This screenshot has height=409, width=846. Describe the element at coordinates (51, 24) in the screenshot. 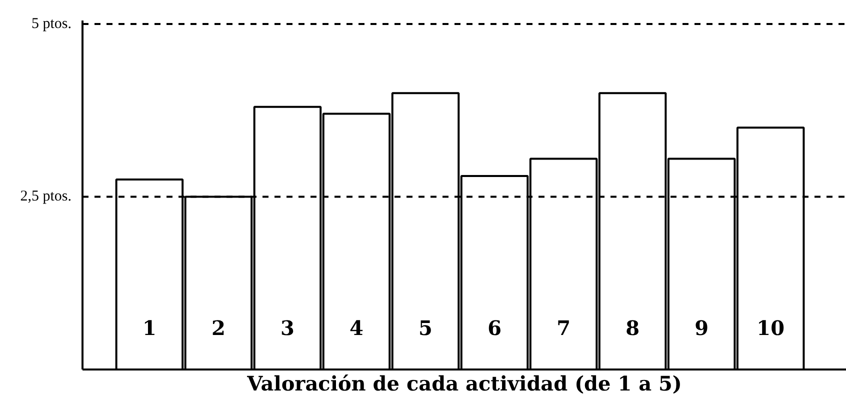

I see `y-tick-label: 5 ptos.` at that location.